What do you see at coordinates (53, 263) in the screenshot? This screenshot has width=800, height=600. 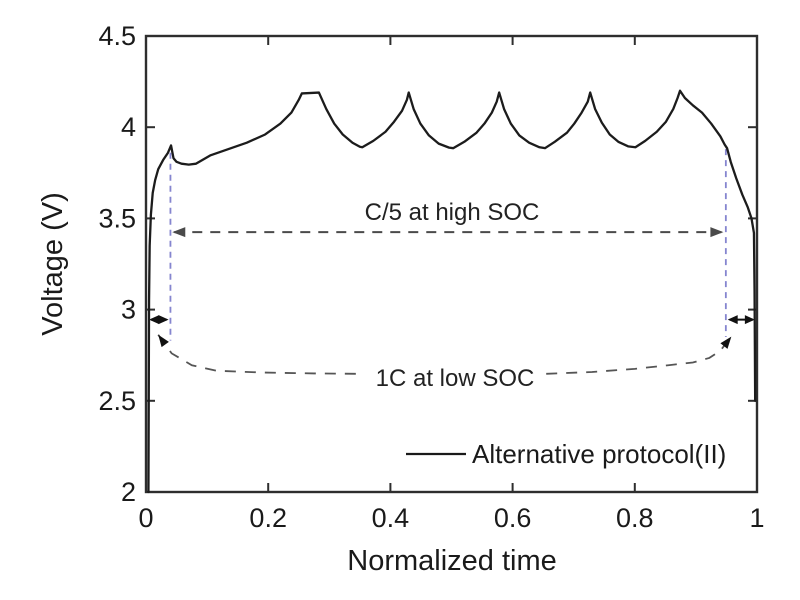 I see `y-axis-title: Voltage (V)` at bounding box center [53, 263].